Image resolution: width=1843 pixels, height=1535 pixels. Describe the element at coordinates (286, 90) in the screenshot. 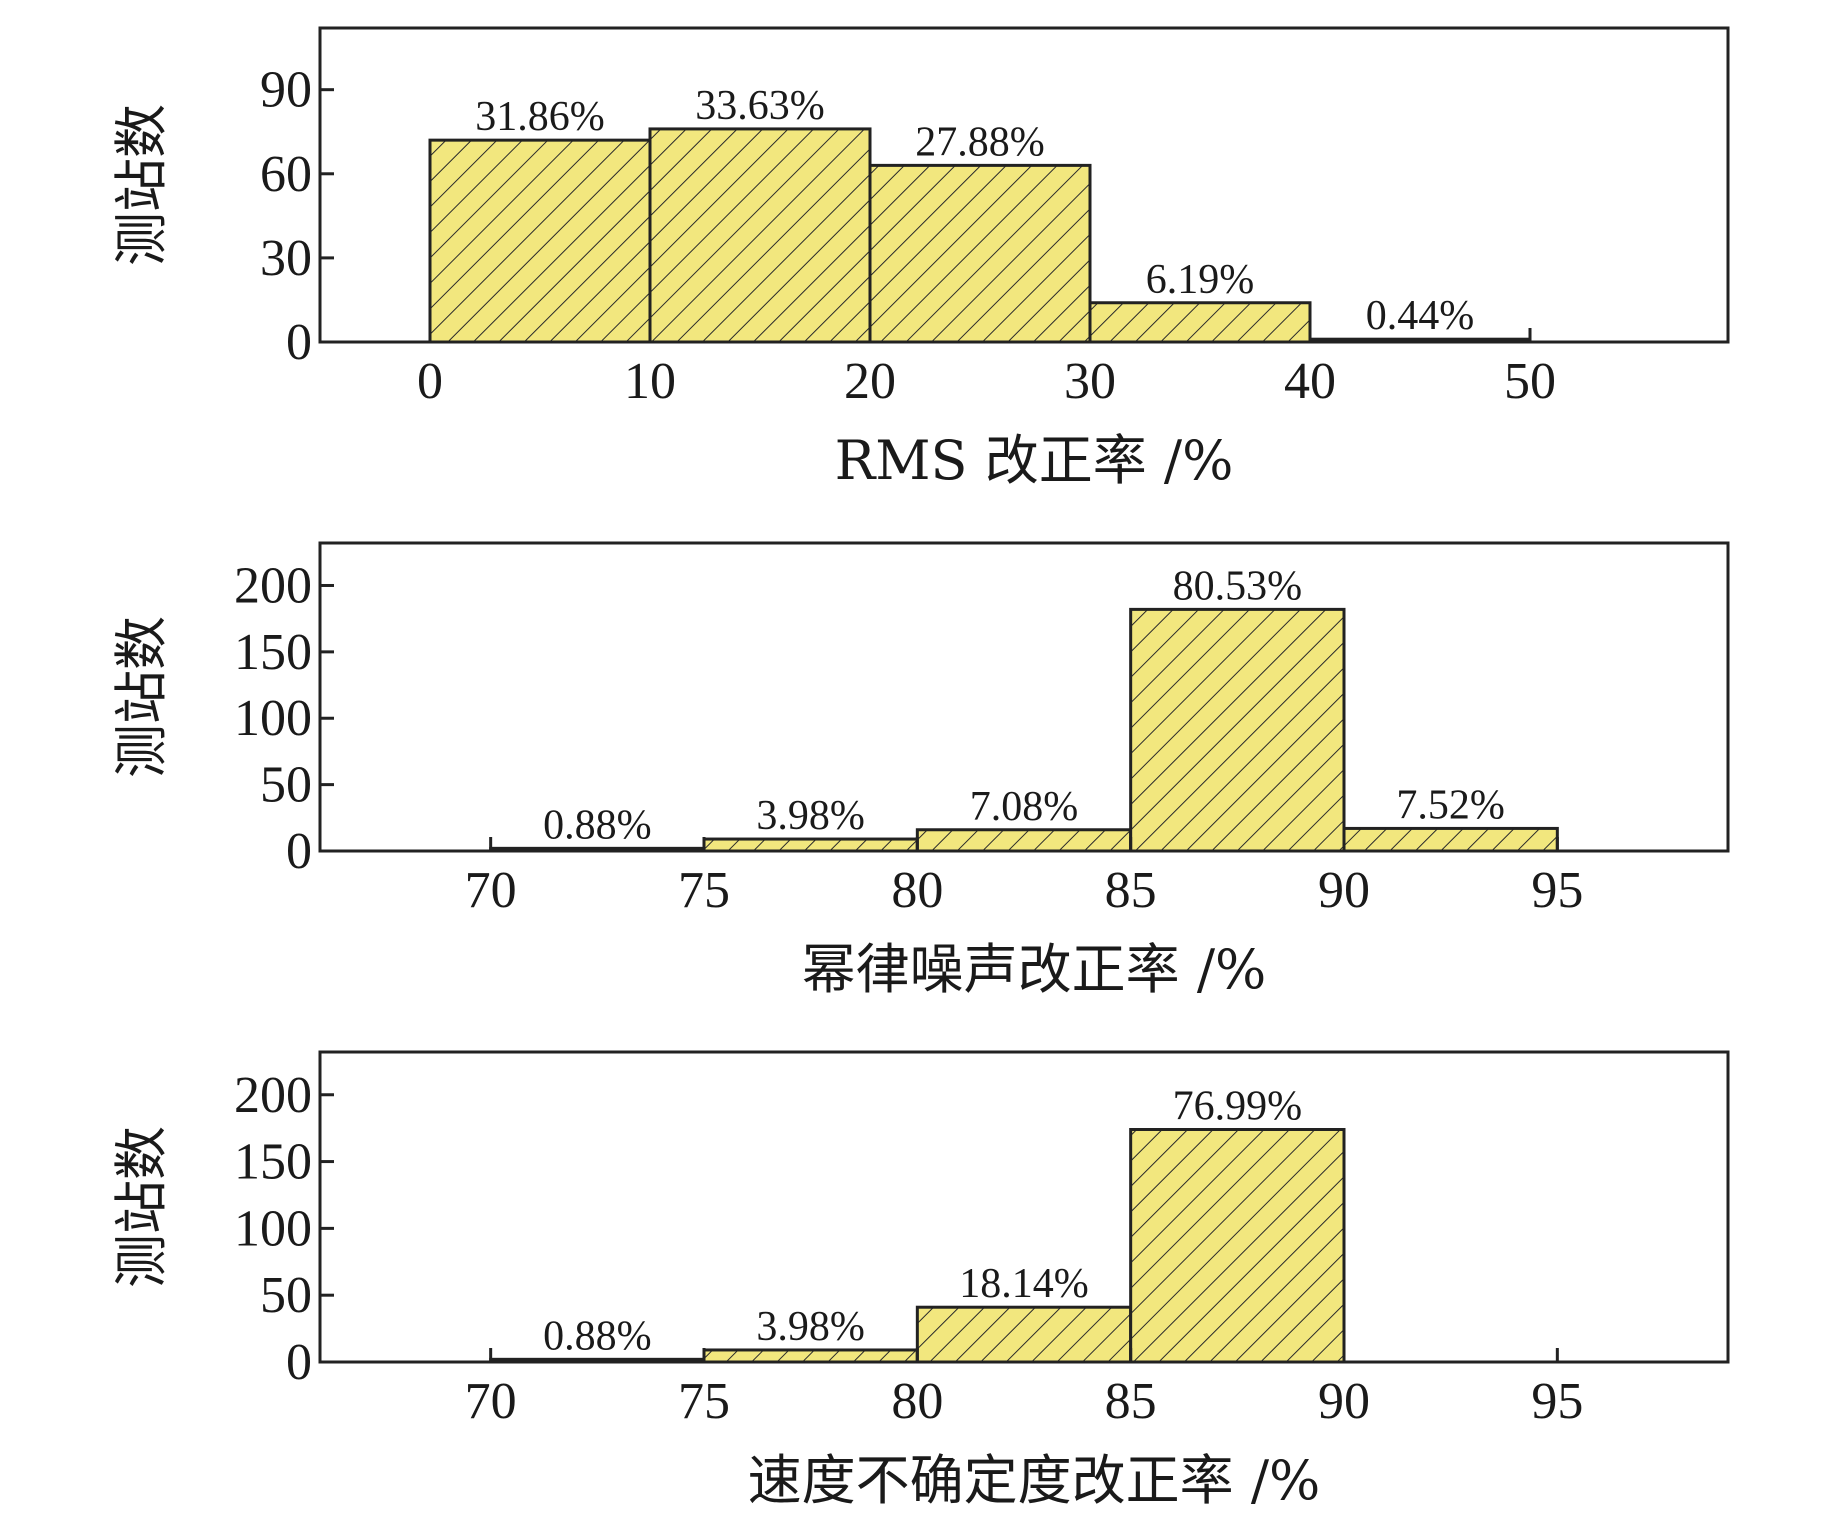

I see `y-tick-label: 90` at that location.